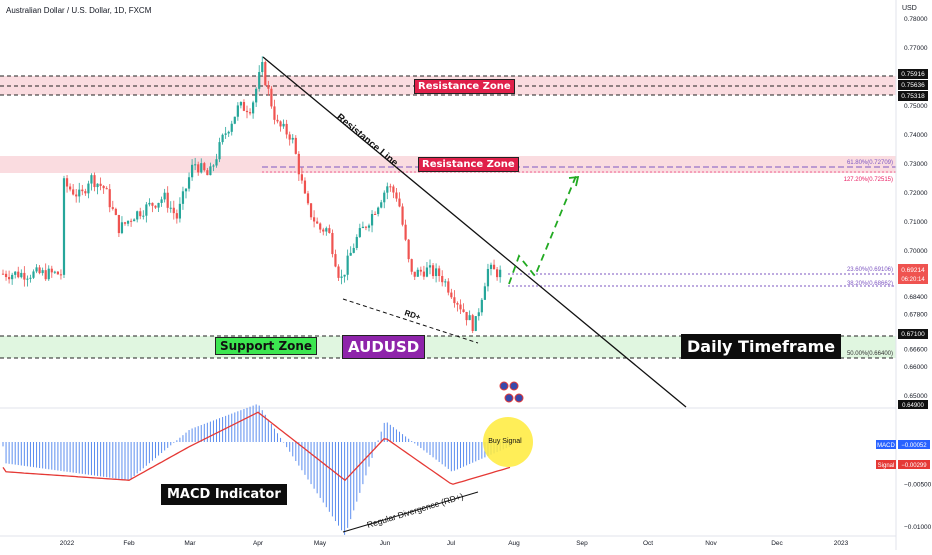  I want to click on projection-arrowhead, so click(574, 181).